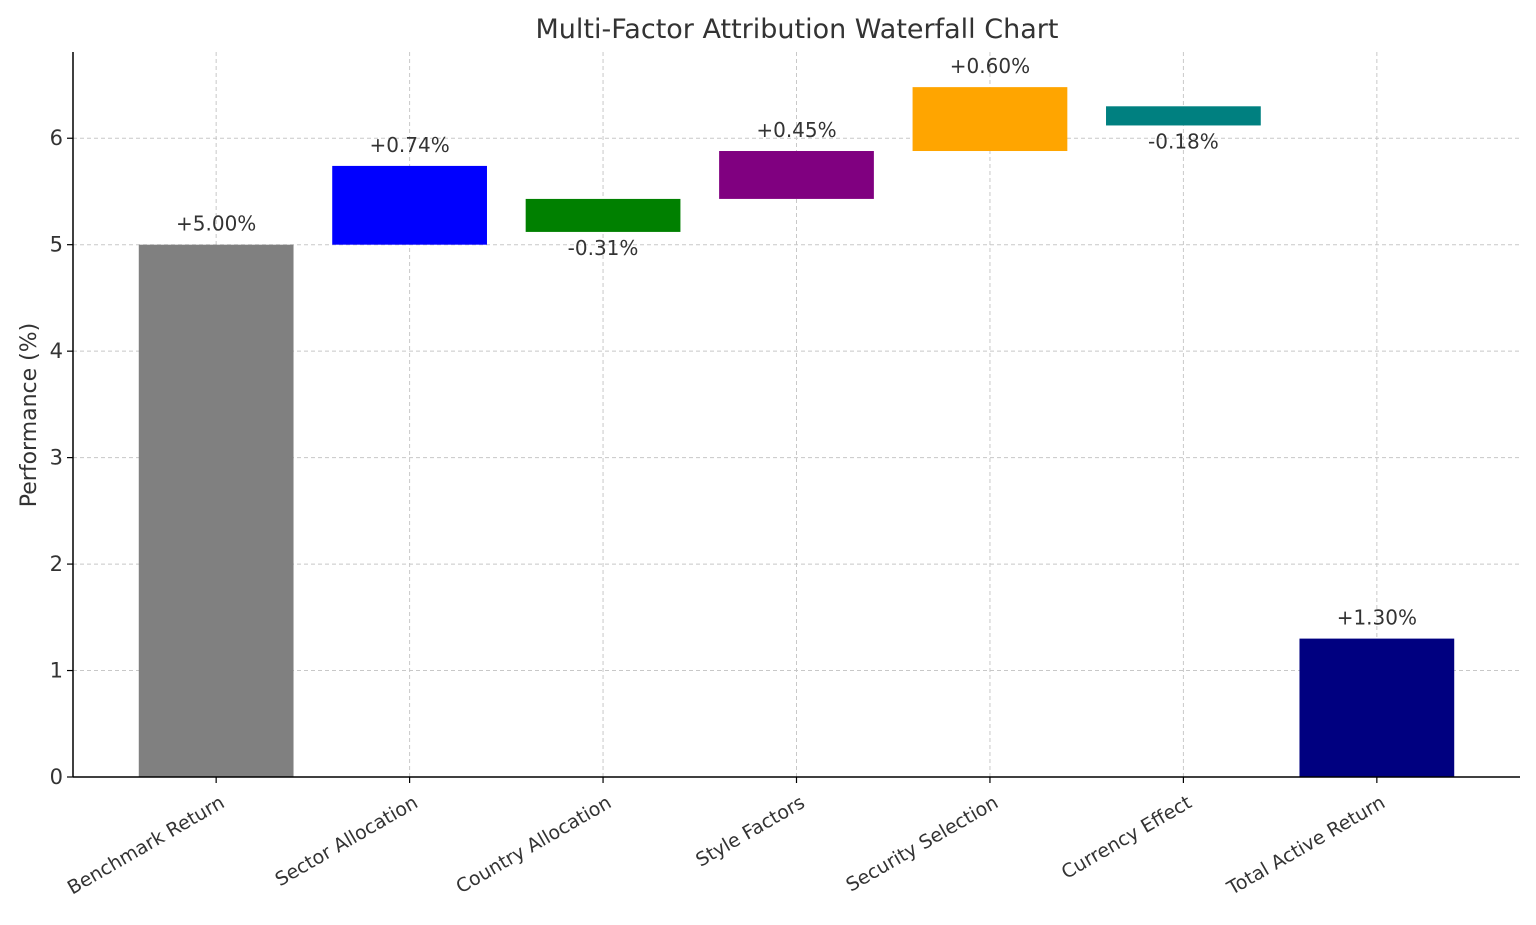 The image size is (1536, 925). I want to click on x-tick-label: Sector Allocation, so click(346, 840).